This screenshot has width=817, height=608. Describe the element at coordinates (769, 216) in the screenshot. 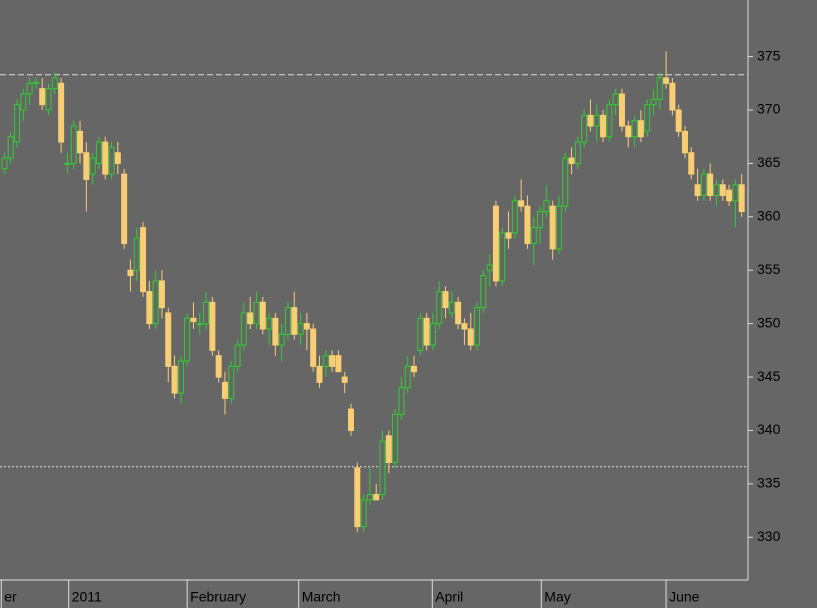

I see `y-tick-label: 360` at that location.